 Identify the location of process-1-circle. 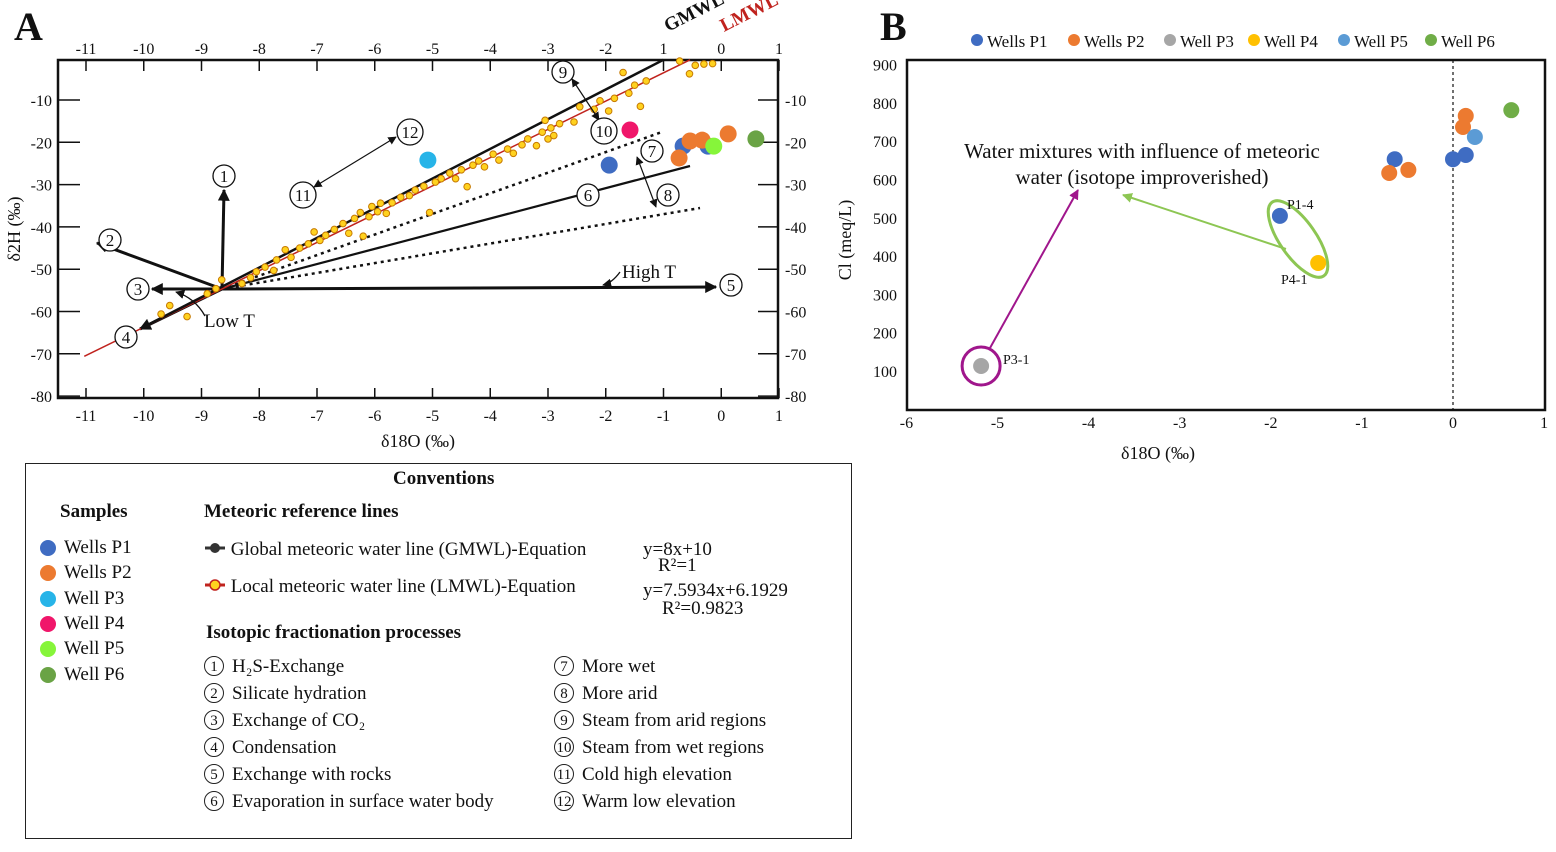
(224, 176).